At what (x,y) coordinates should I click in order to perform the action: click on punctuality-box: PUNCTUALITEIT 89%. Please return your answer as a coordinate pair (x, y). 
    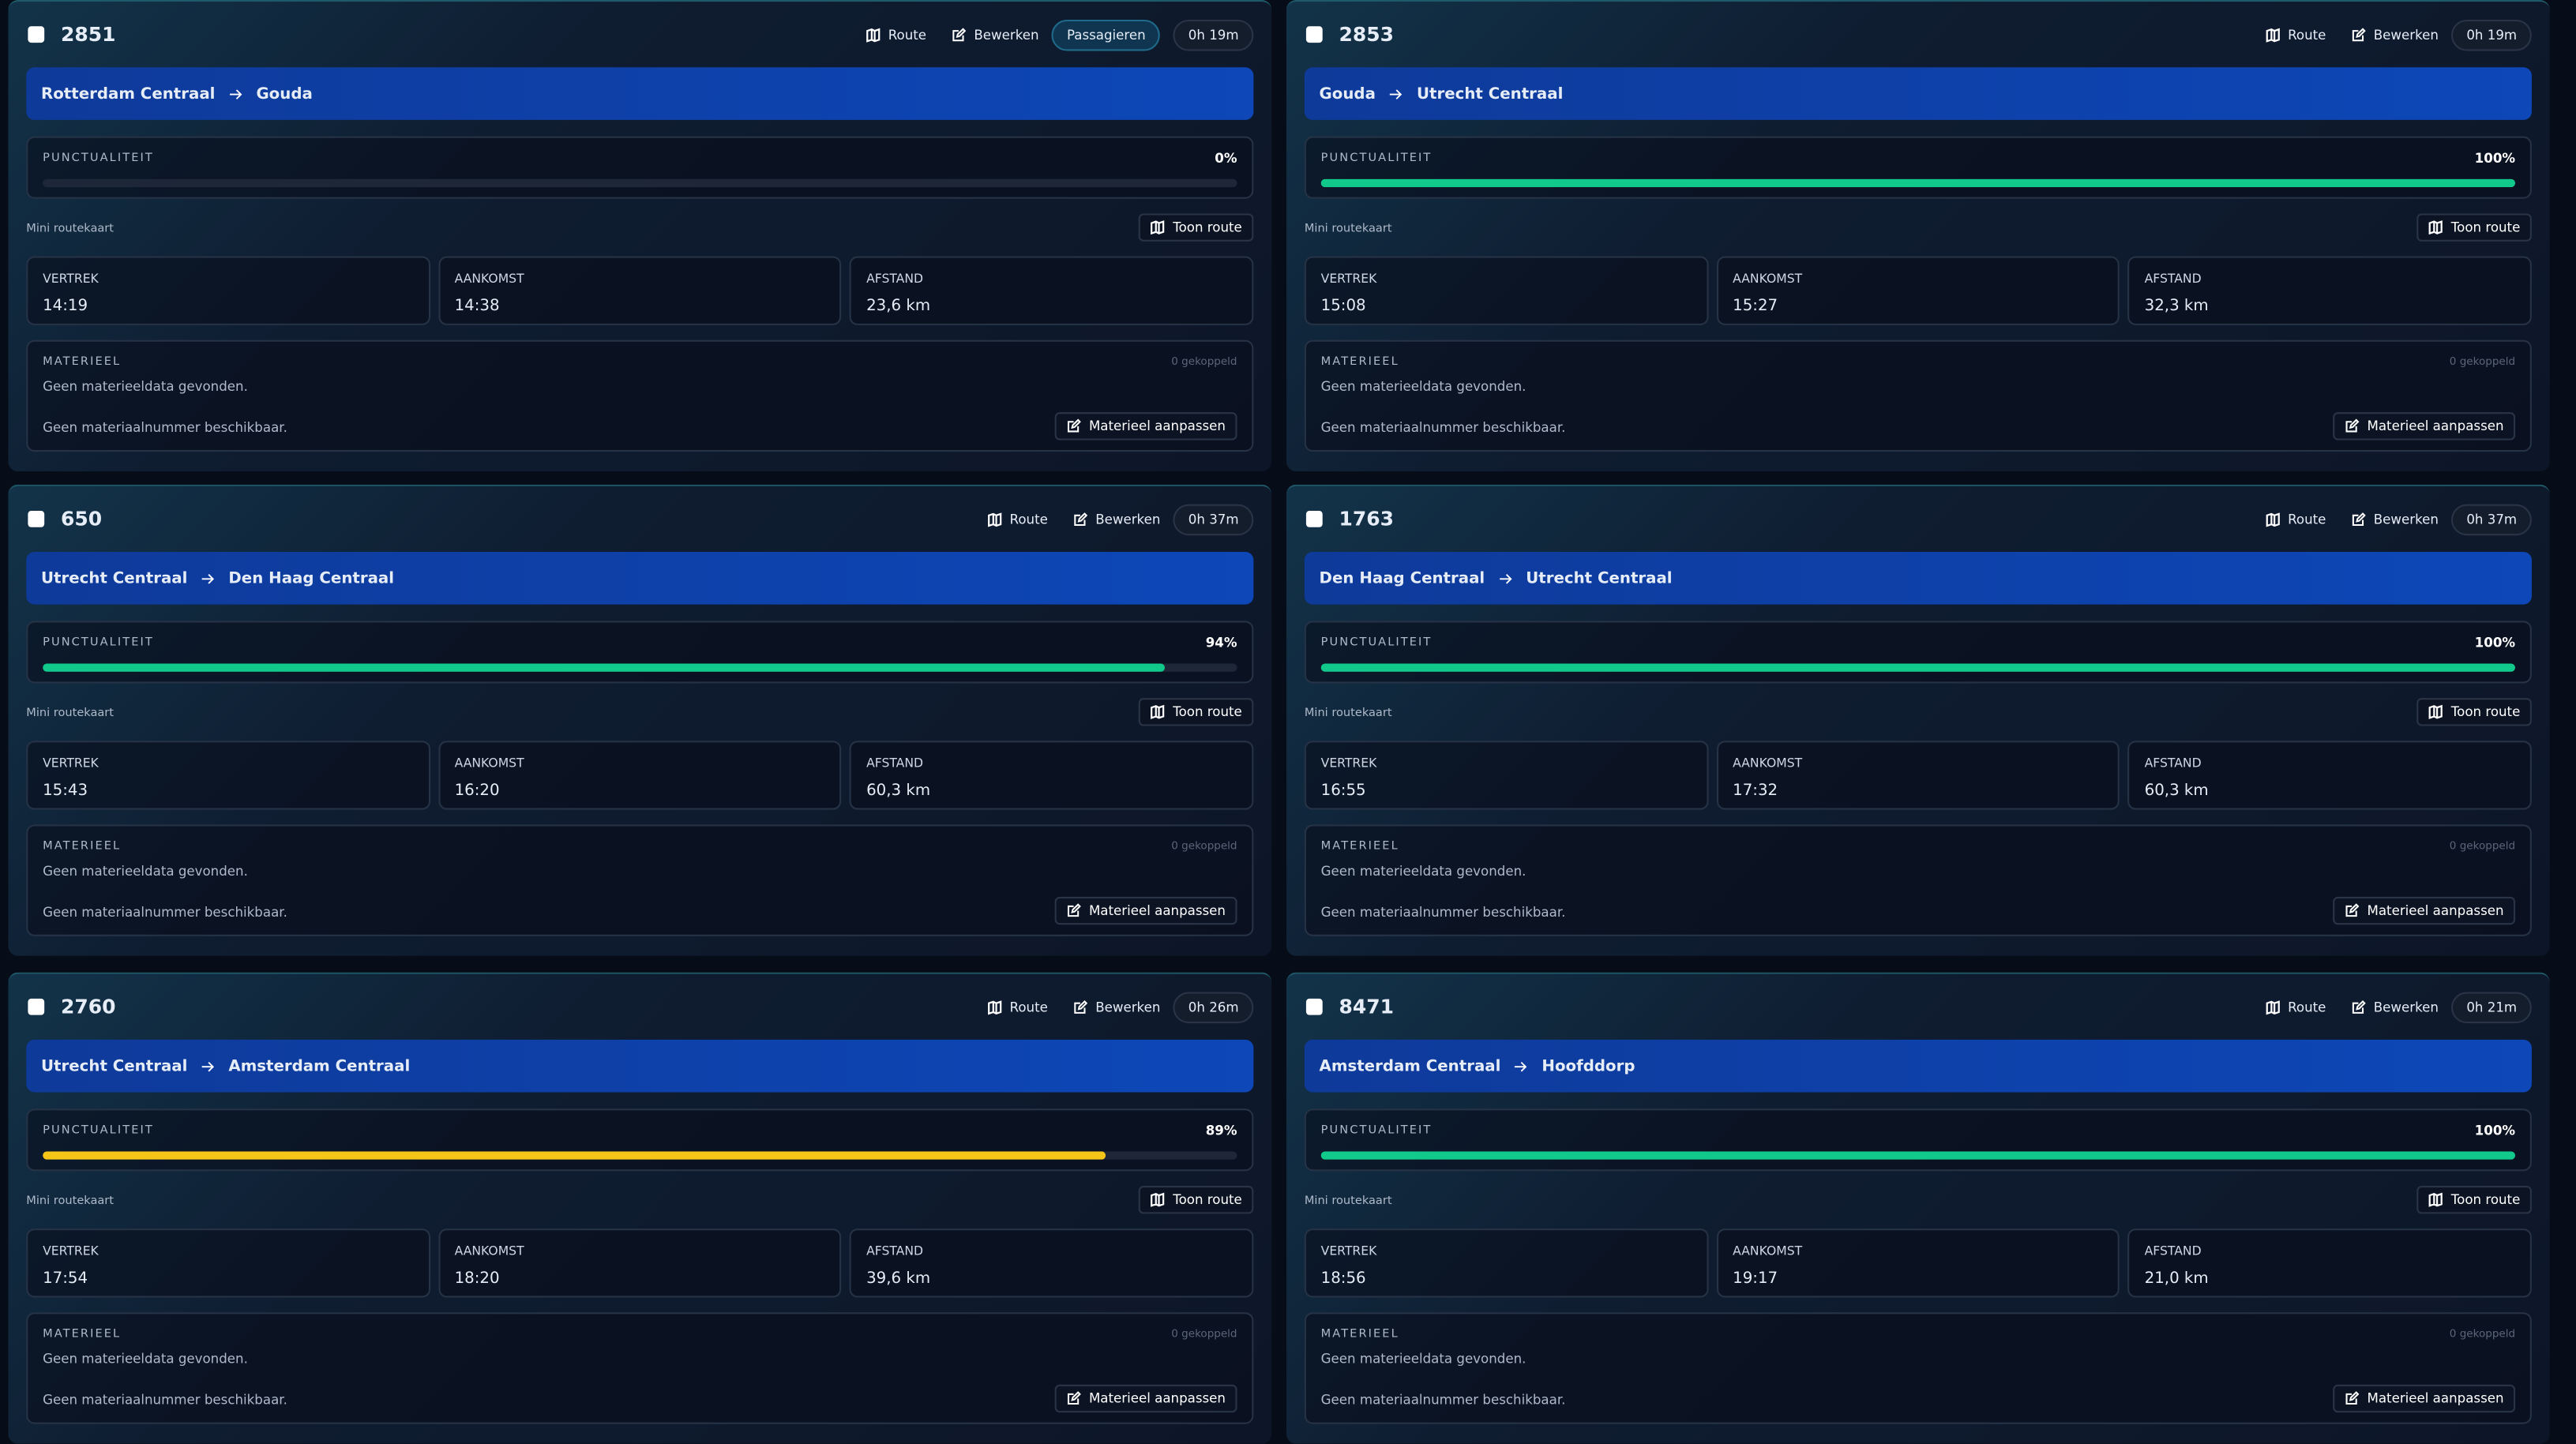
    Looking at the image, I should click on (640, 1140).